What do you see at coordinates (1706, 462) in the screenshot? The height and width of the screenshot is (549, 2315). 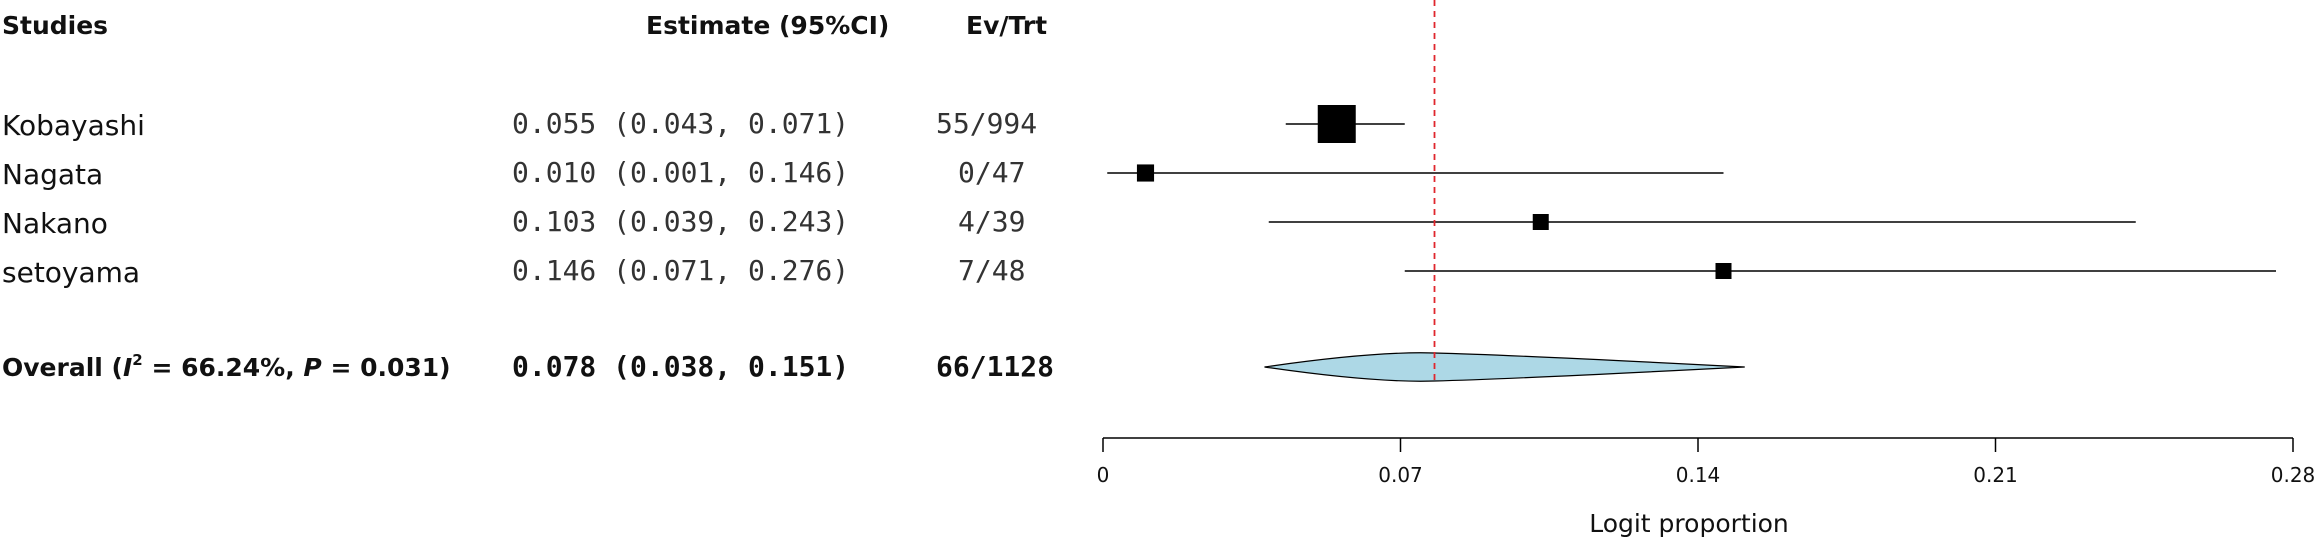 I see `x-axis: 0 0.07 0.14 0.21 0.28` at bounding box center [1706, 462].